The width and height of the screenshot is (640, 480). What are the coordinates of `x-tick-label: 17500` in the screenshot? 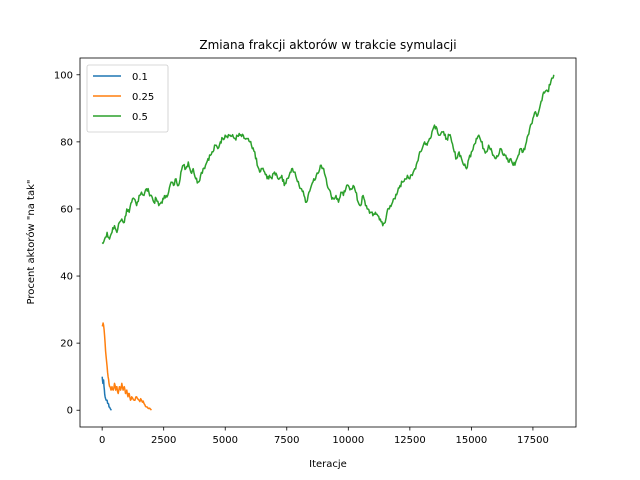 It's located at (533, 440).